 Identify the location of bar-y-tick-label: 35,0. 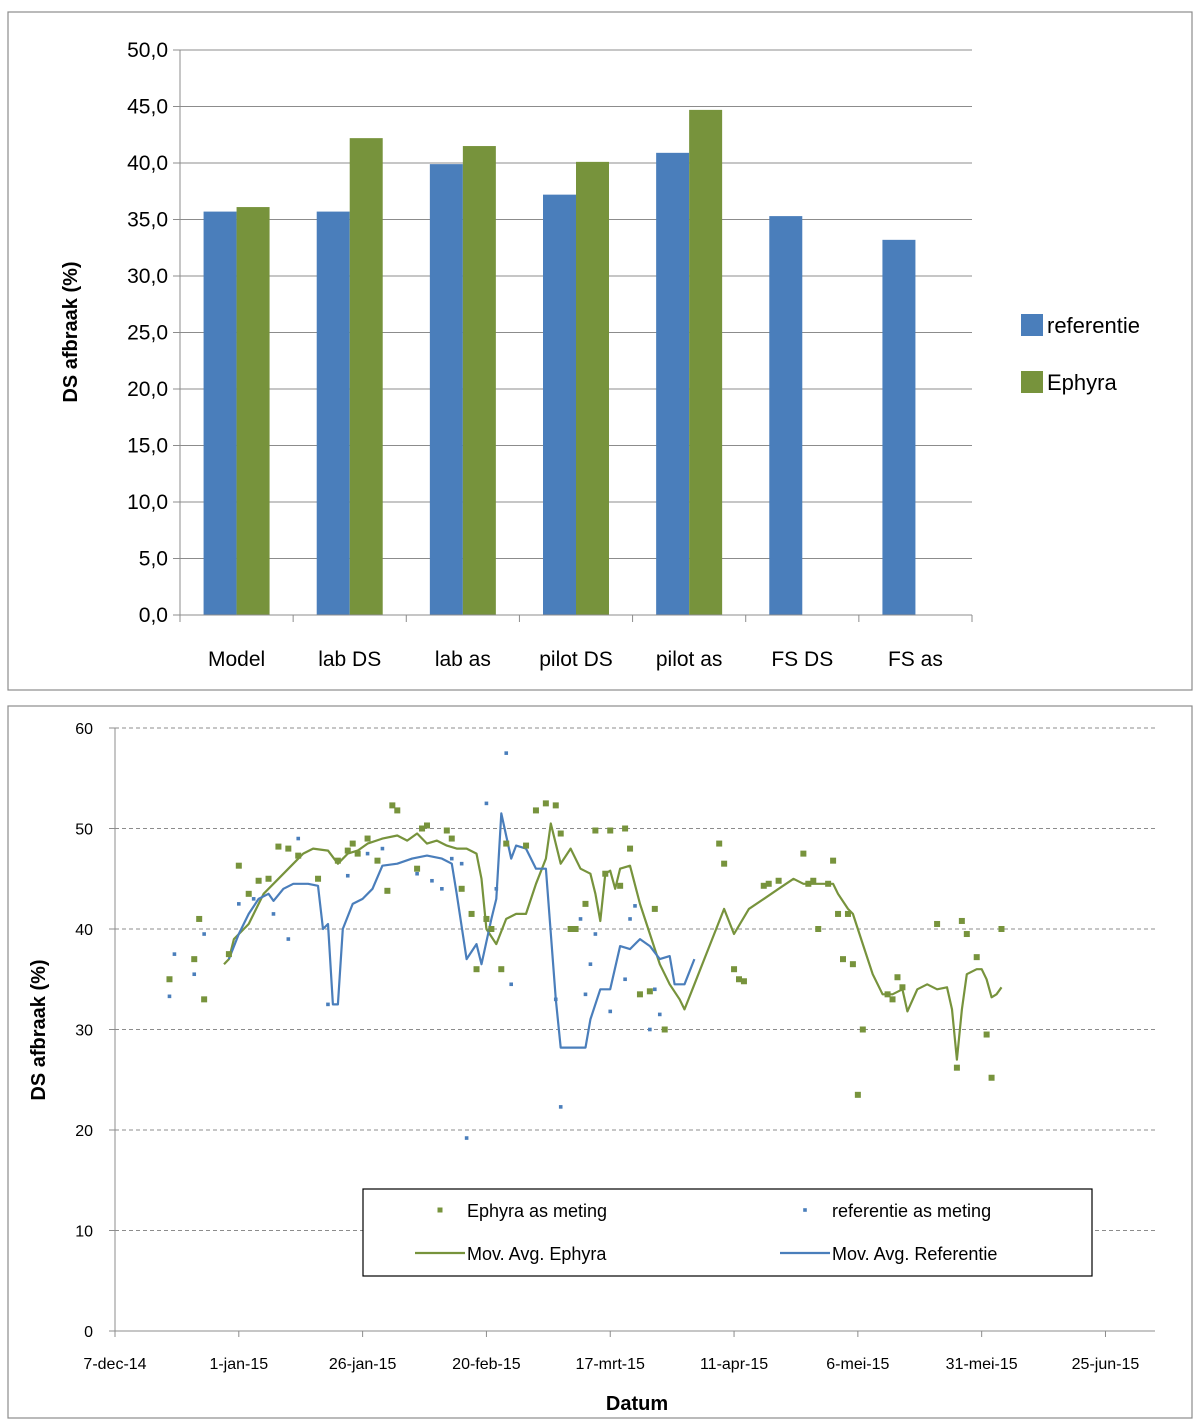
(147, 220).